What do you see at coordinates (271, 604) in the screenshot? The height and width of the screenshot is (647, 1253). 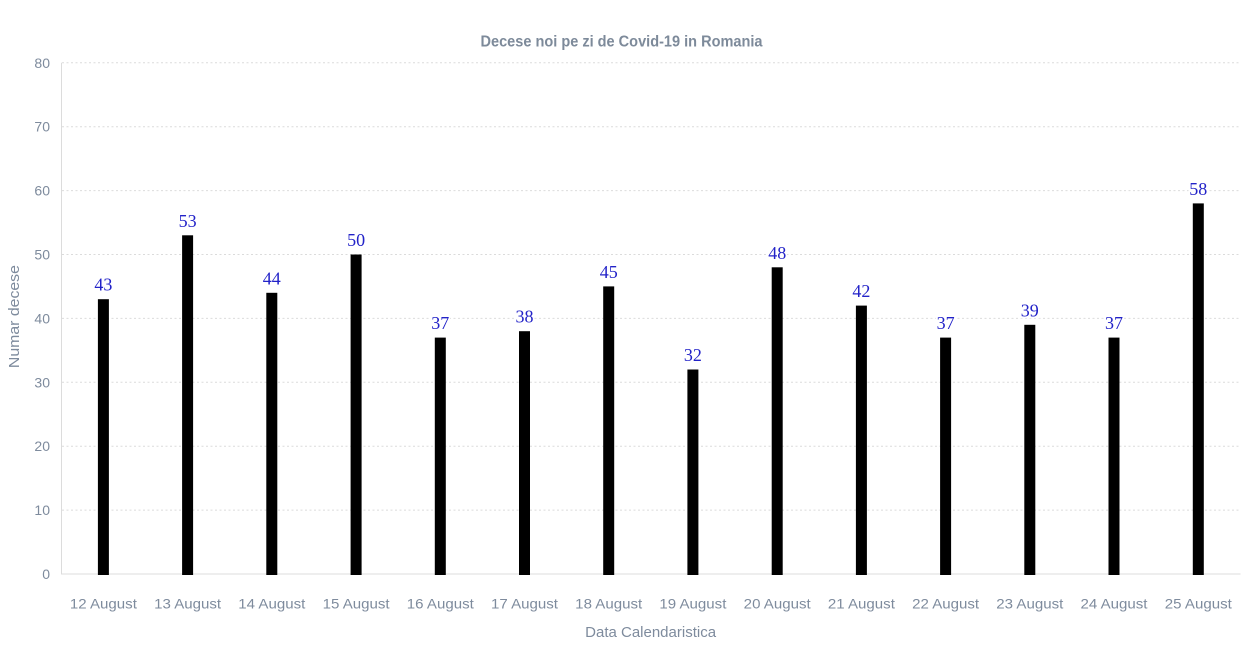 I see `svg-text: 14 August` at bounding box center [271, 604].